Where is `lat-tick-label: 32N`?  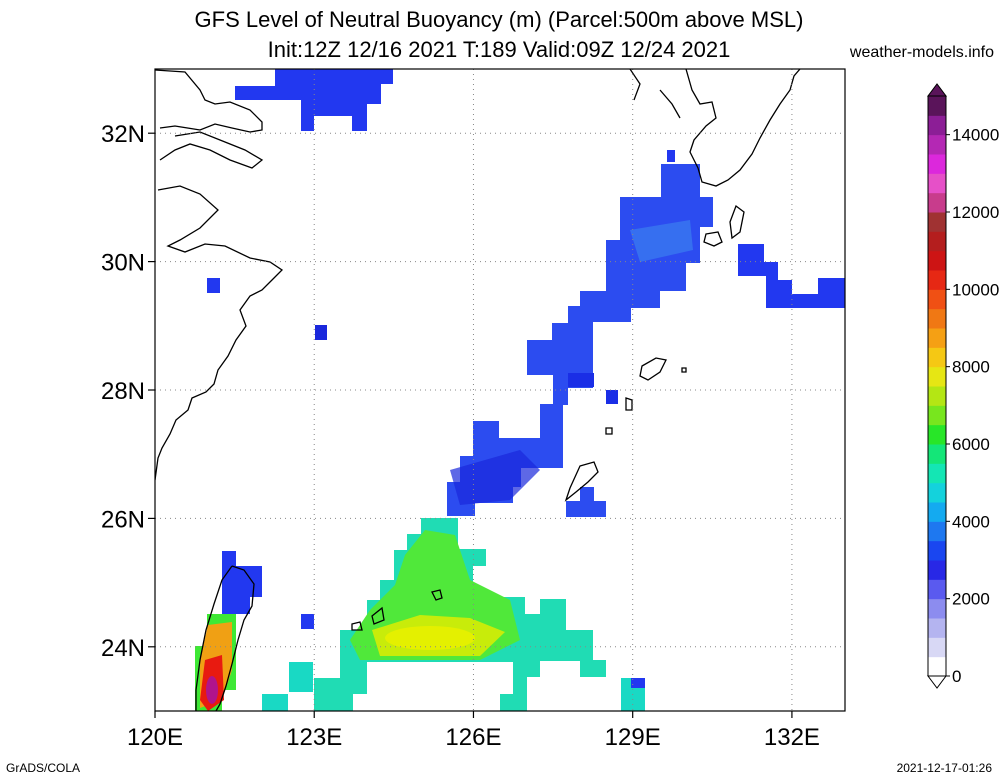
lat-tick-label: 32N is located at coordinates (123, 134).